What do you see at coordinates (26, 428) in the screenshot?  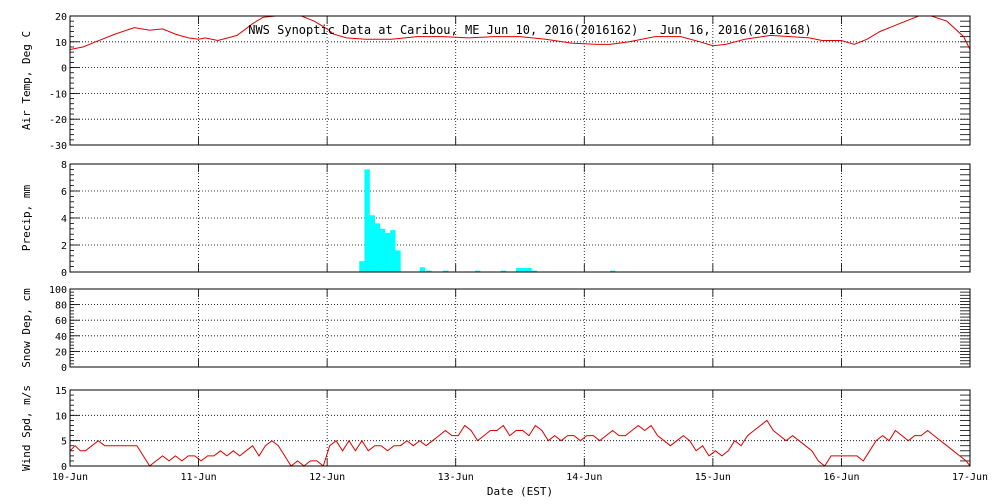 I see `y-axis-title: Wind Spd, m/s` at bounding box center [26, 428].